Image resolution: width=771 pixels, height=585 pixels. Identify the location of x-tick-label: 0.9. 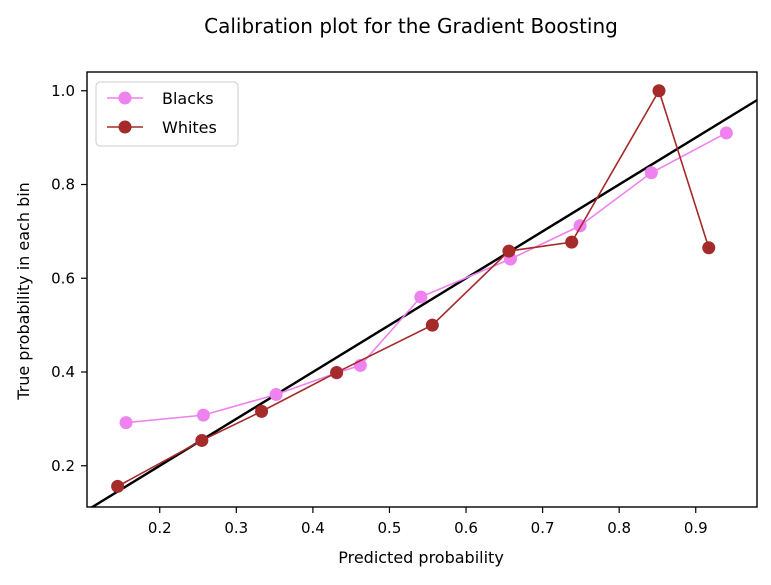
(696, 528).